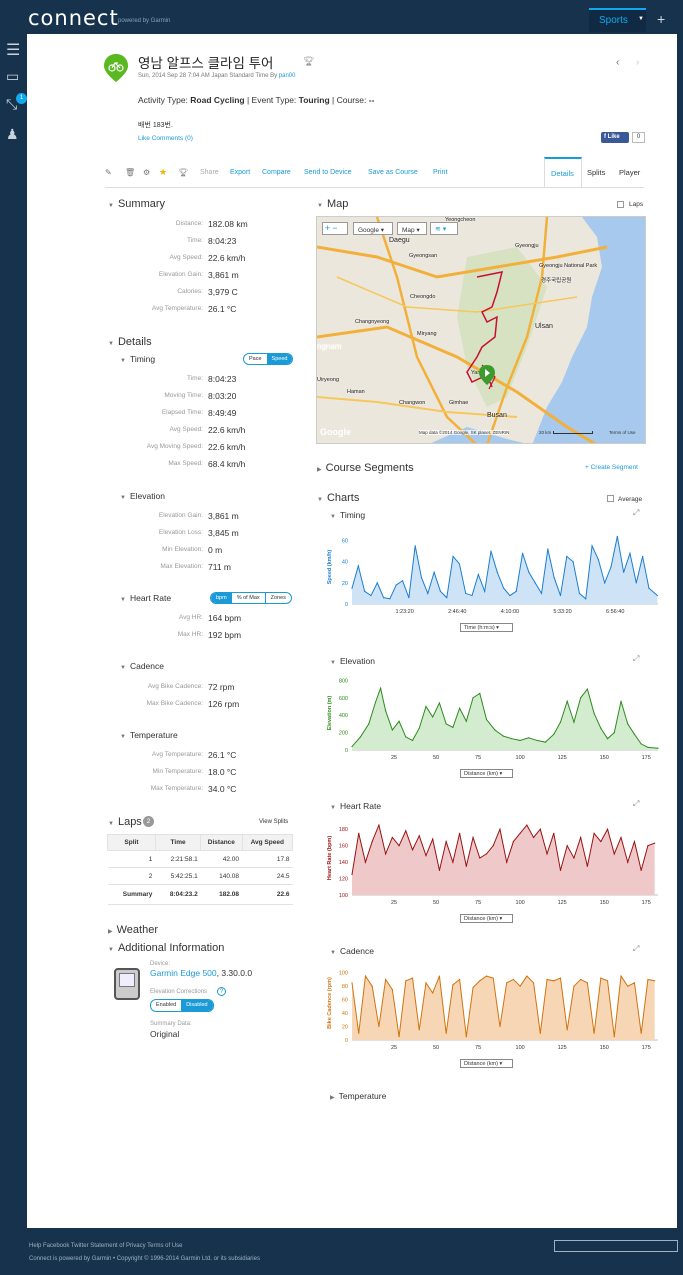 Image resolution: width=683 pixels, height=1275 pixels. I want to click on weather-heading: ▶ Weather, so click(133, 930).